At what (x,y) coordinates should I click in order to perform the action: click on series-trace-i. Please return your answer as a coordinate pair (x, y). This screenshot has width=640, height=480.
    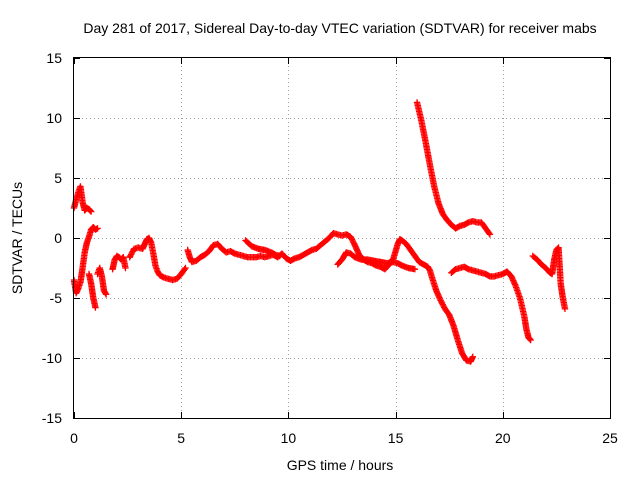
    Looking at the image, I should click on (376, 261).